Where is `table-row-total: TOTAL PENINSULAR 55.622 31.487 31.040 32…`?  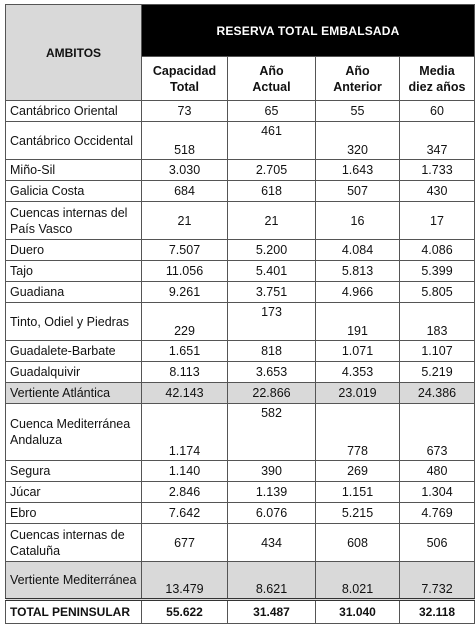
table-row-total: TOTAL PENINSULAR 55.622 31.487 31.040 32… is located at coordinates (240, 611).